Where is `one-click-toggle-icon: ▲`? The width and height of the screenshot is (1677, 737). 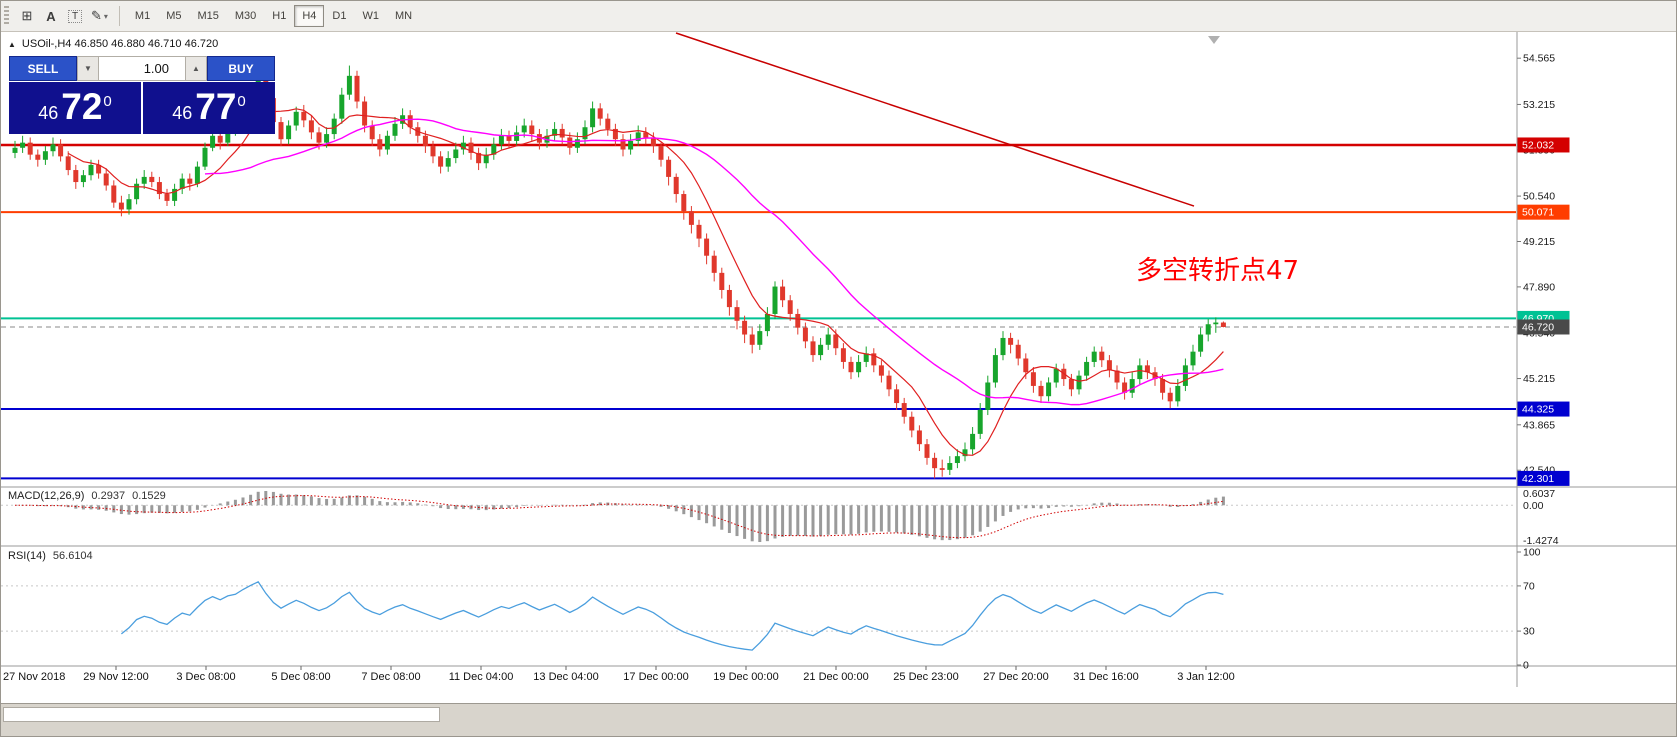 one-click-toggle-icon: ▲ is located at coordinates (12, 44).